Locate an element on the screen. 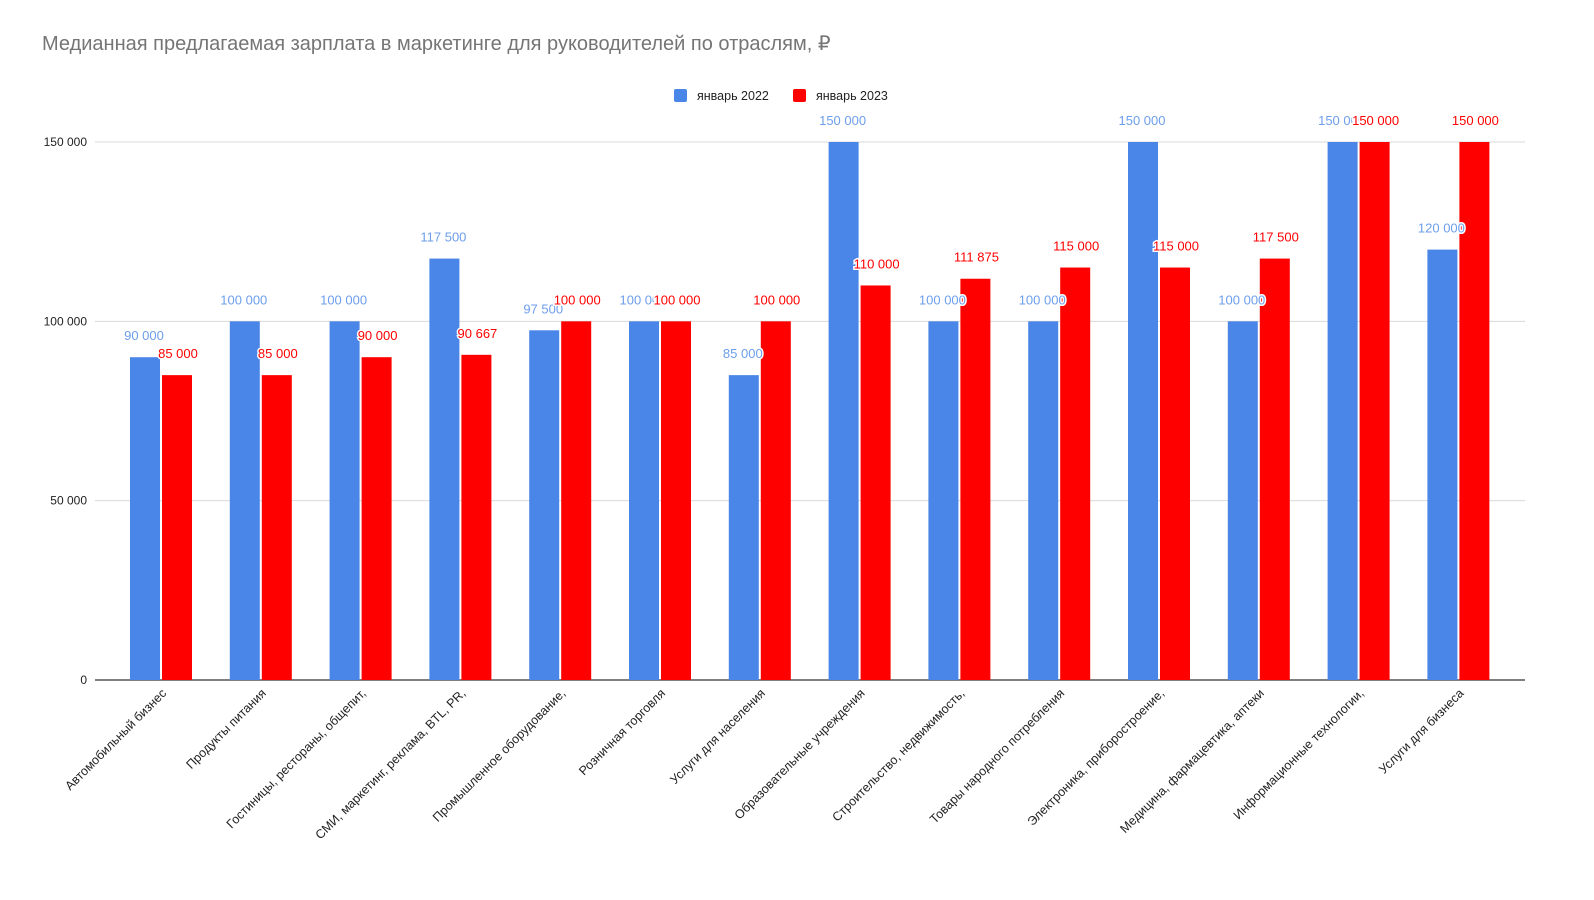  data-label: 110 000 is located at coordinates (877, 263).